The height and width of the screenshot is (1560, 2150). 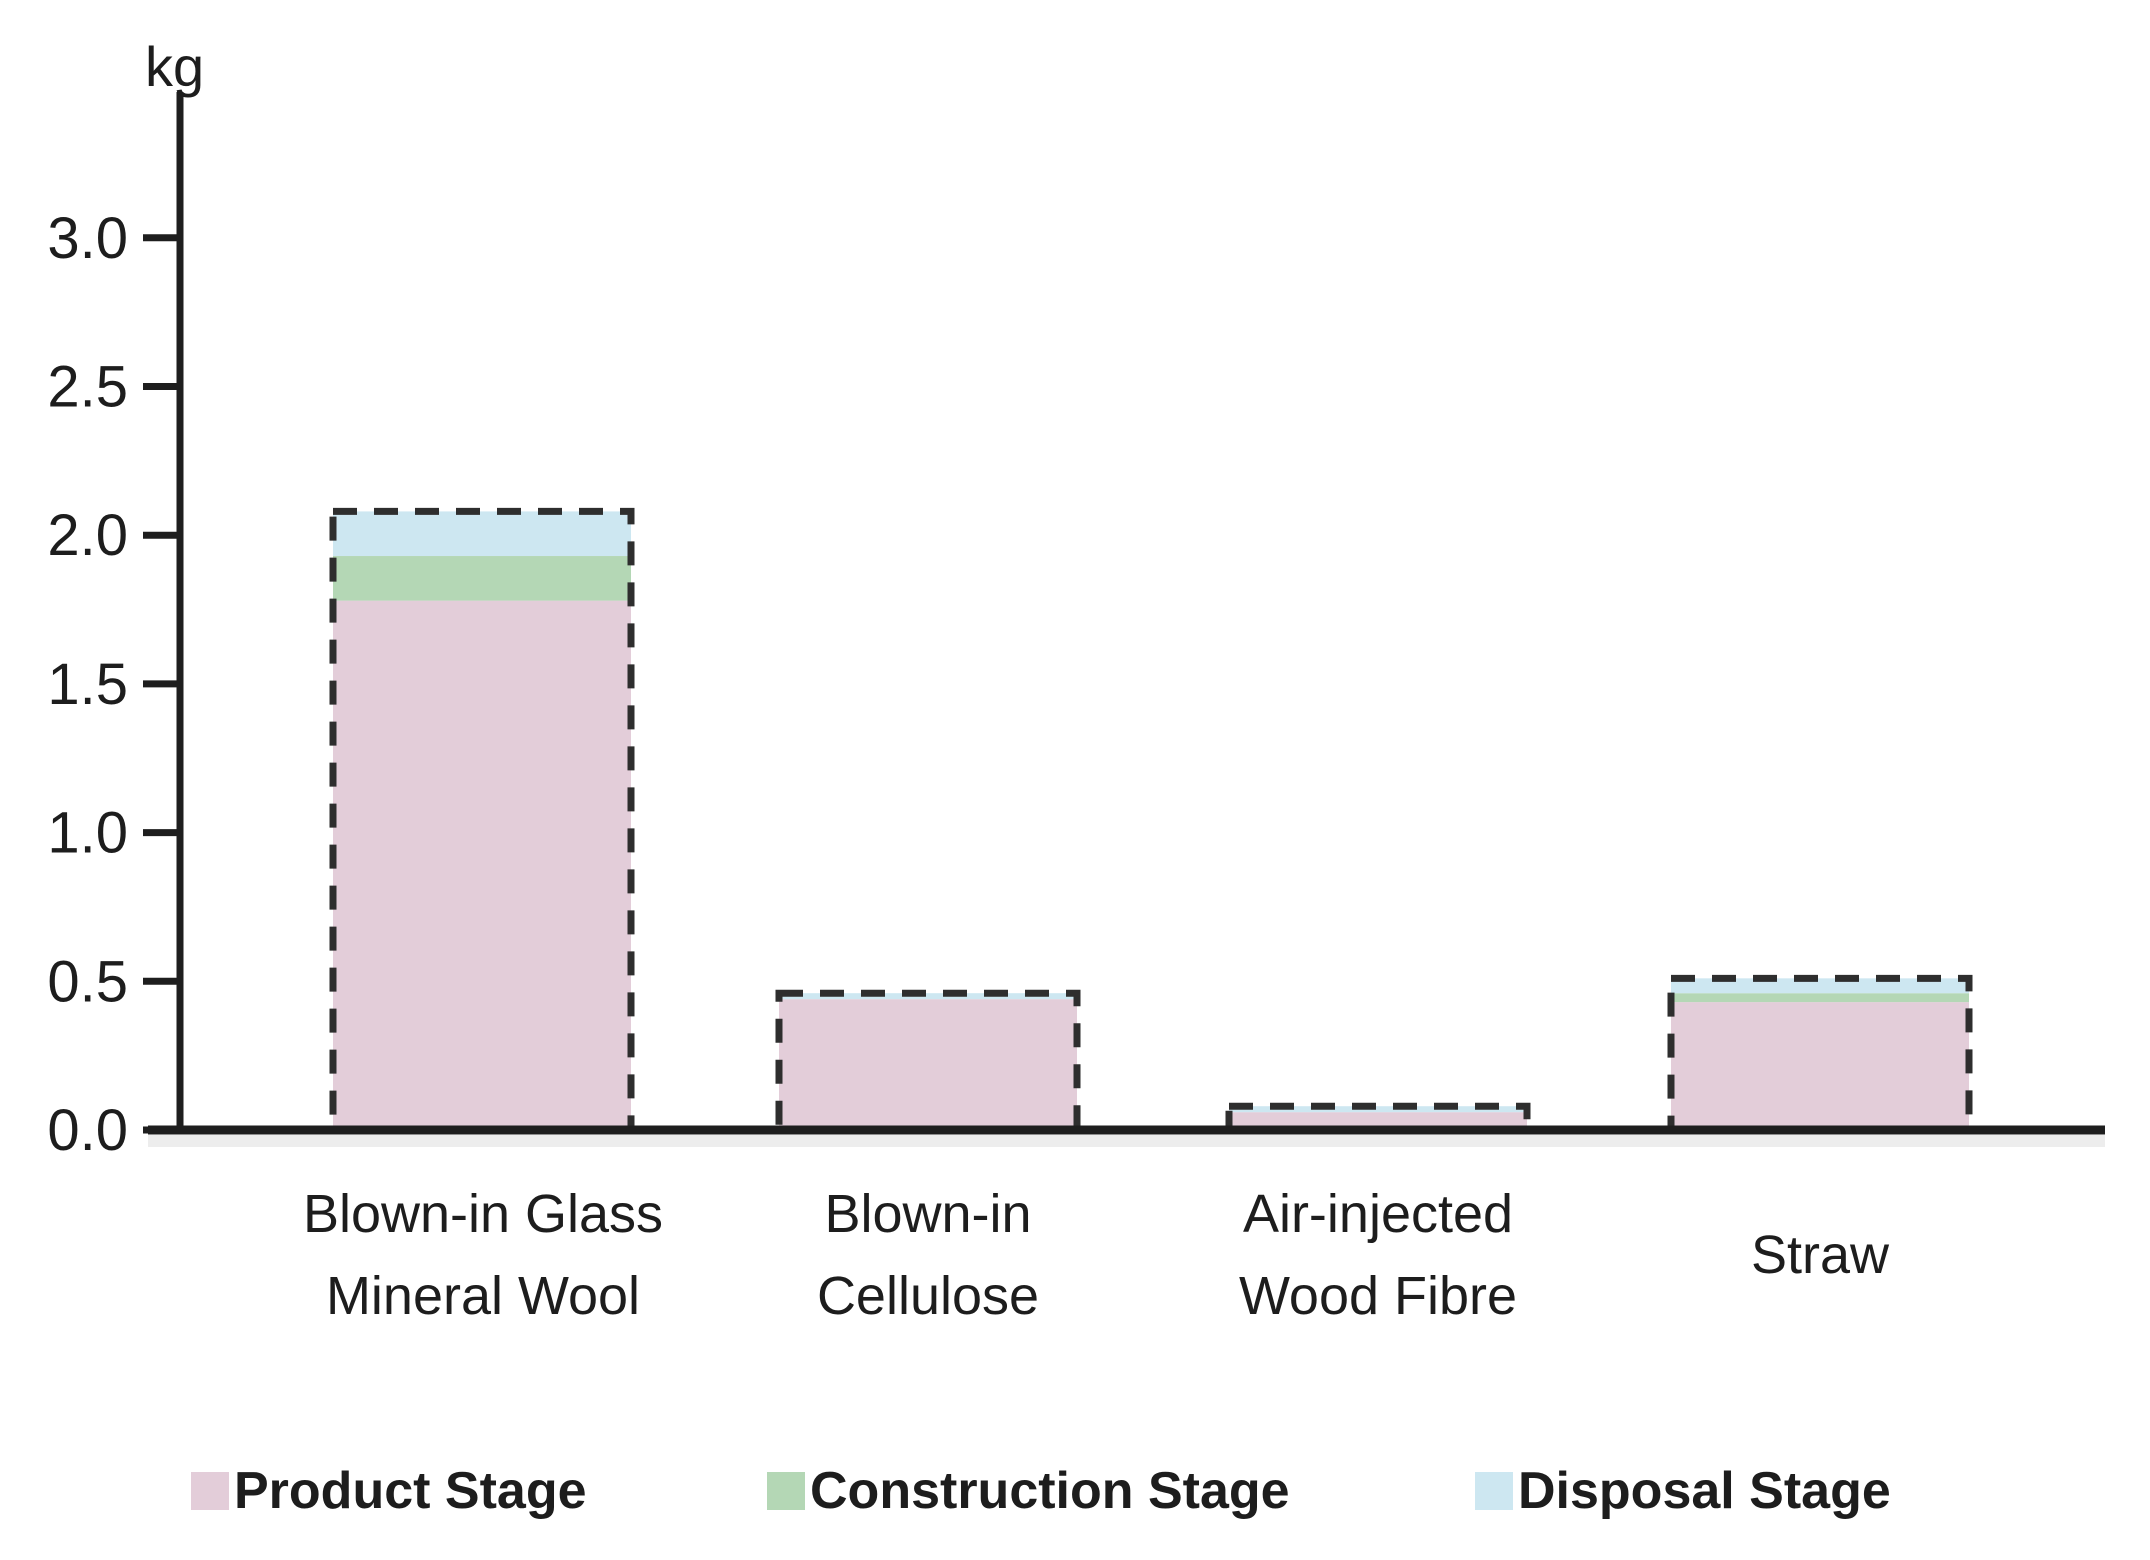 What do you see at coordinates (1378, 1255) in the screenshot?
I see `x-axis-label-air-injected-wood-fibre: Air-injected Wood Fibre` at bounding box center [1378, 1255].